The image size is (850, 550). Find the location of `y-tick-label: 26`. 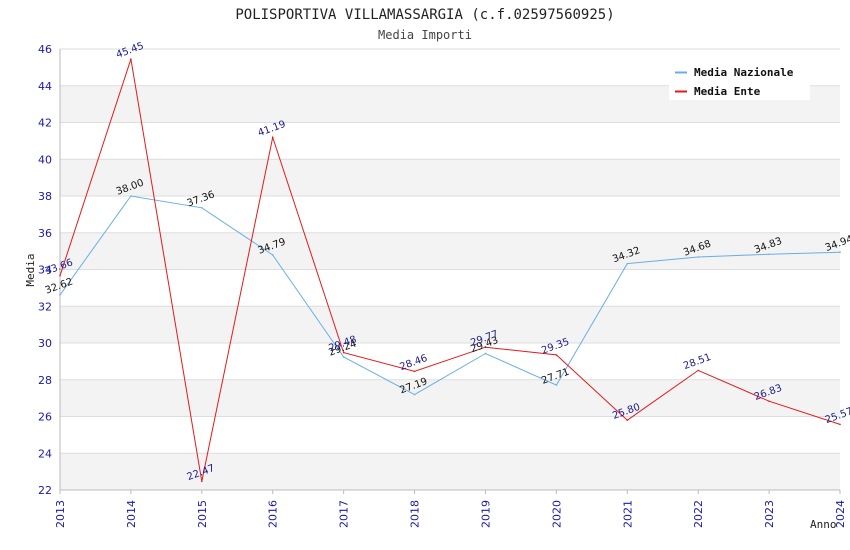

y-tick-label: 26 is located at coordinates (45, 417).